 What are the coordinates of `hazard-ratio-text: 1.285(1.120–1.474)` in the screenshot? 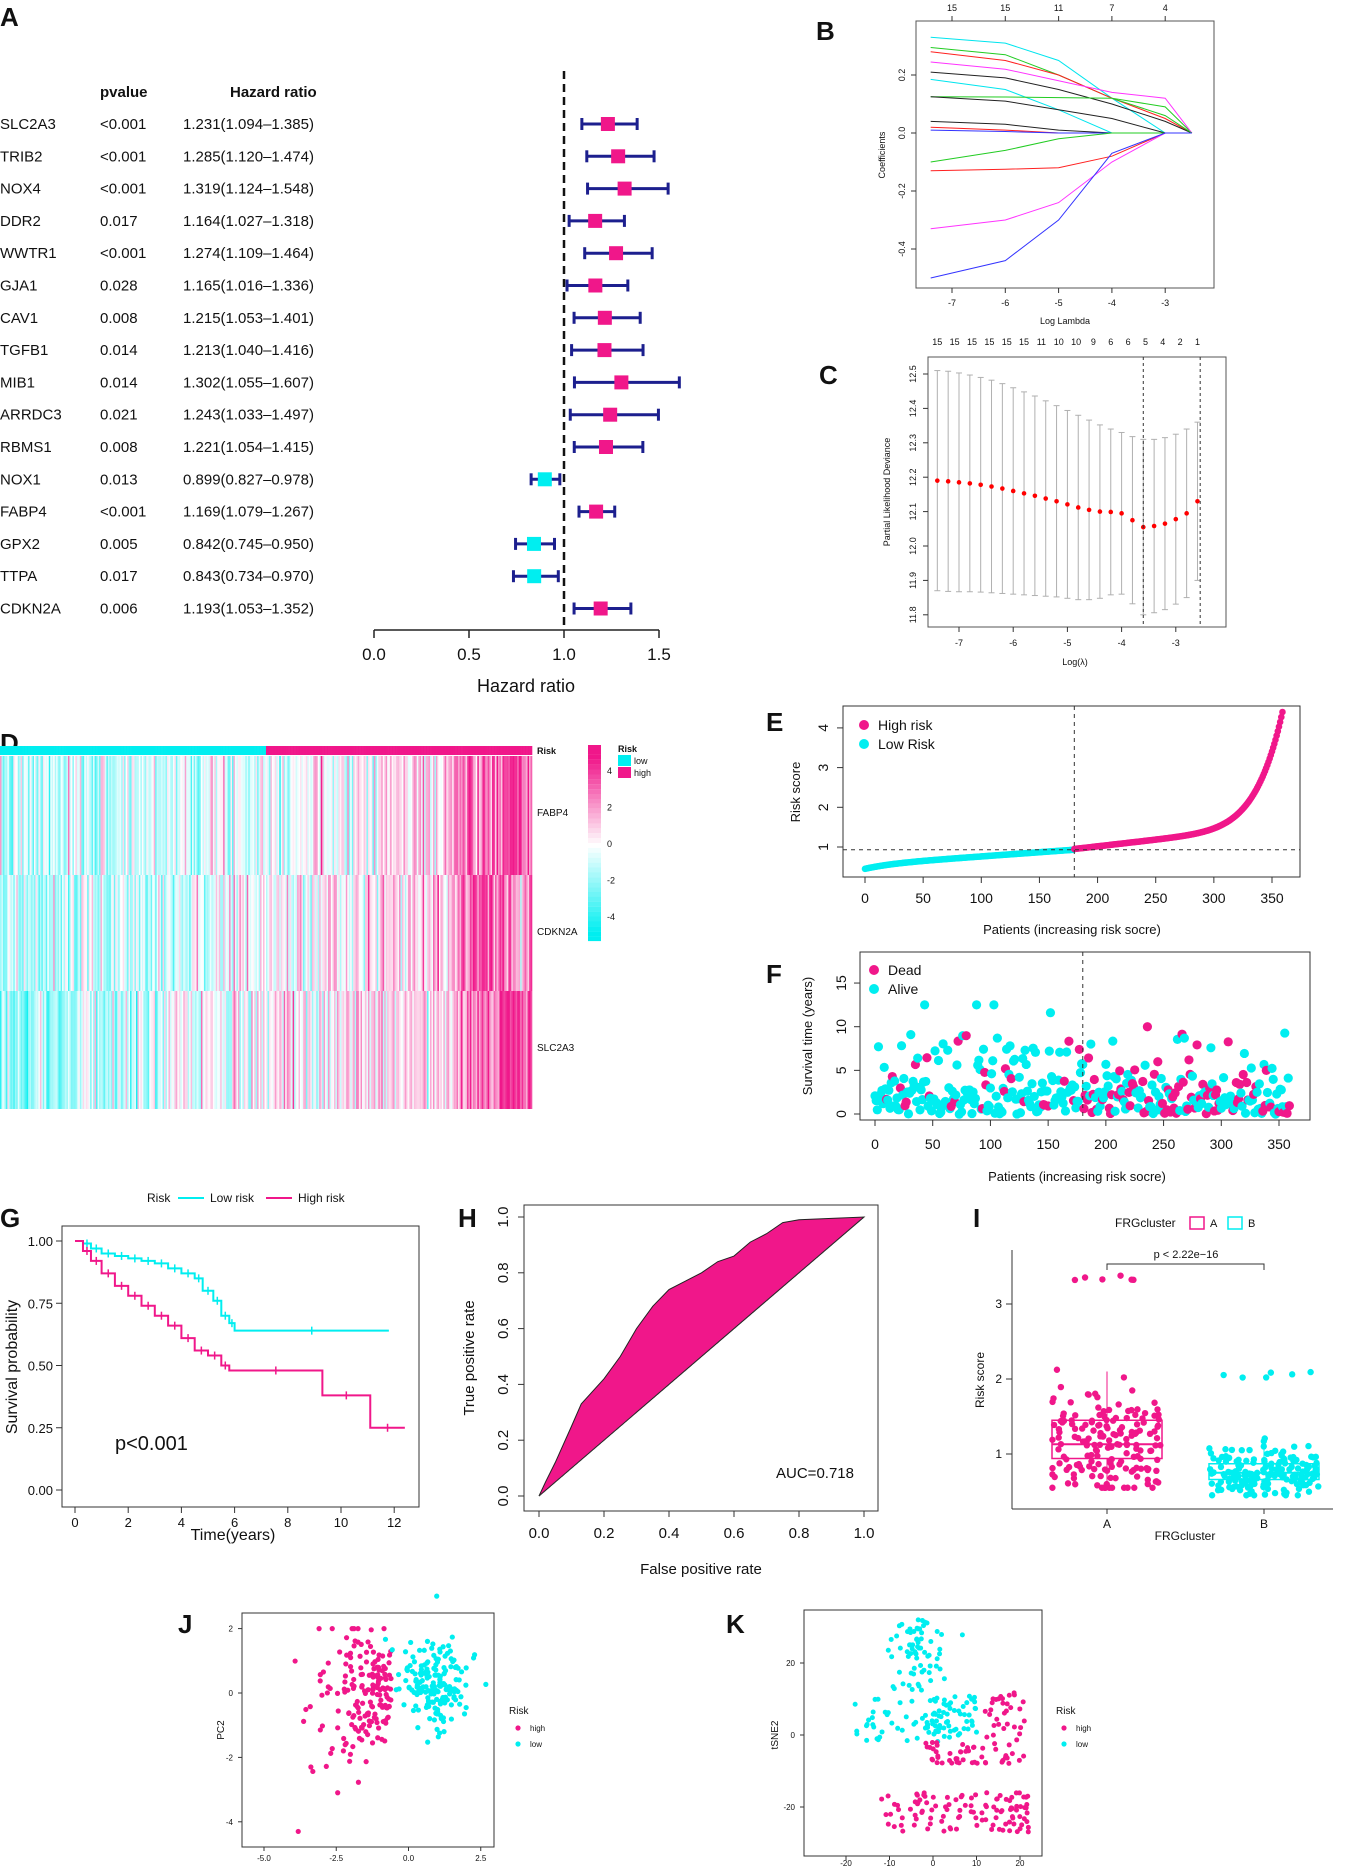 It's located at (248, 156).